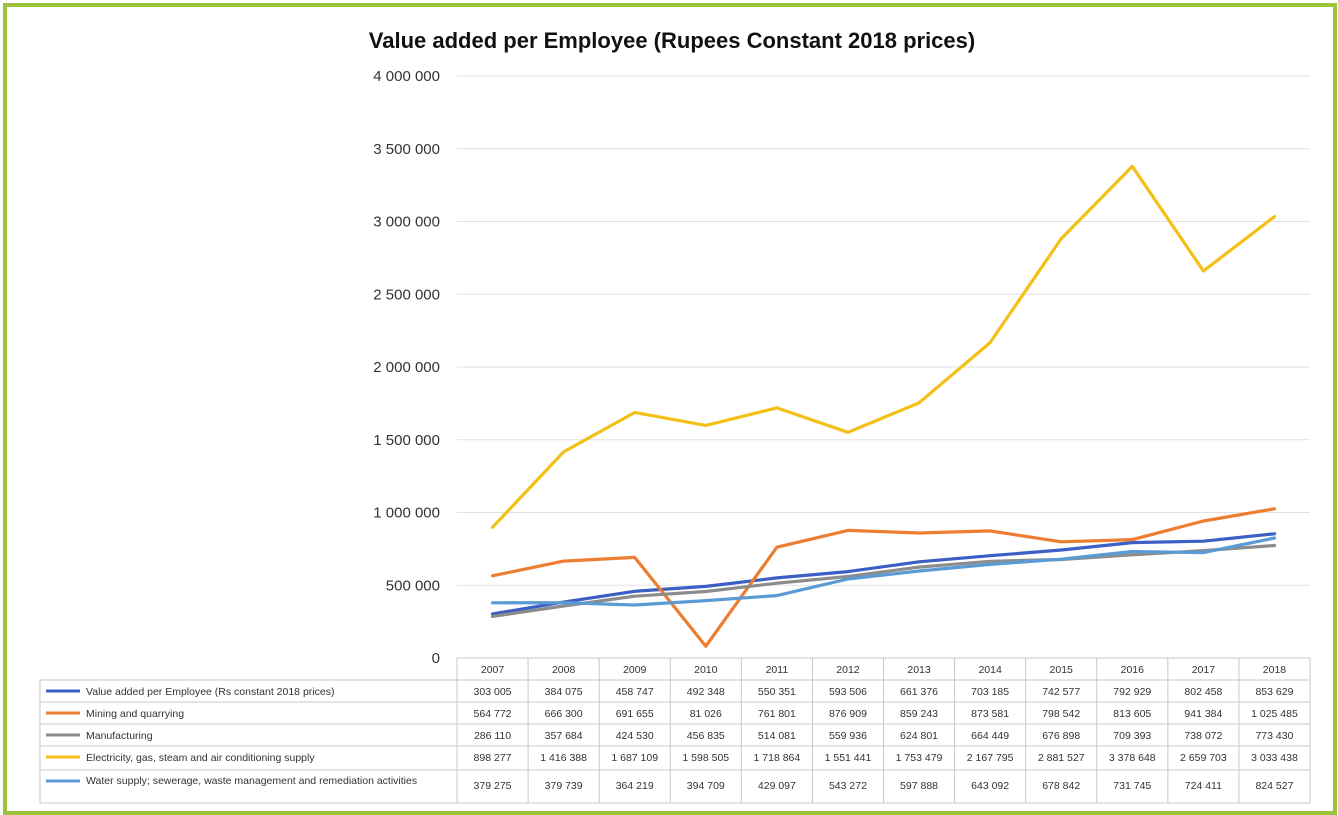  What do you see at coordinates (406, 513) in the screenshot?
I see `y-tick-label: 1 000 000` at bounding box center [406, 513].